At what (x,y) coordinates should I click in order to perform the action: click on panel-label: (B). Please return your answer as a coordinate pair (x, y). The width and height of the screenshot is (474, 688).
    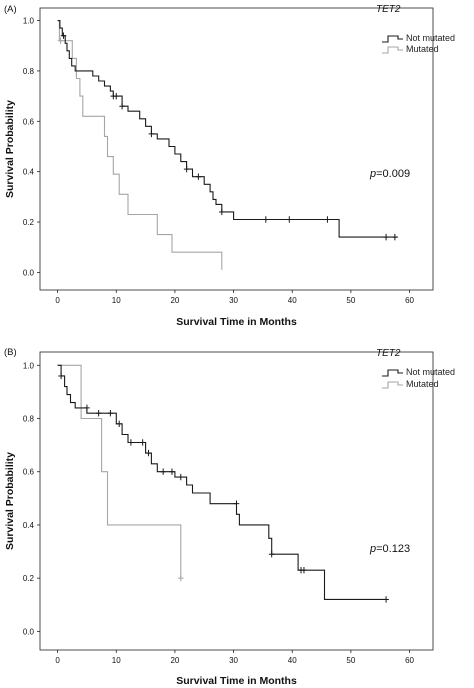
    Looking at the image, I should click on (10, 352).